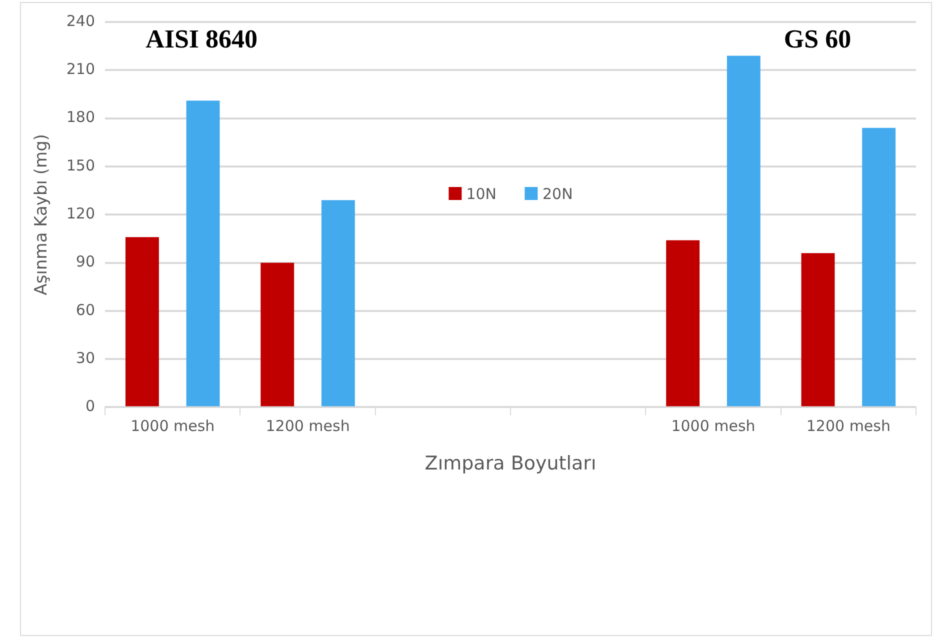  I want to click on y-tick-label: 90, so click(86, 261).